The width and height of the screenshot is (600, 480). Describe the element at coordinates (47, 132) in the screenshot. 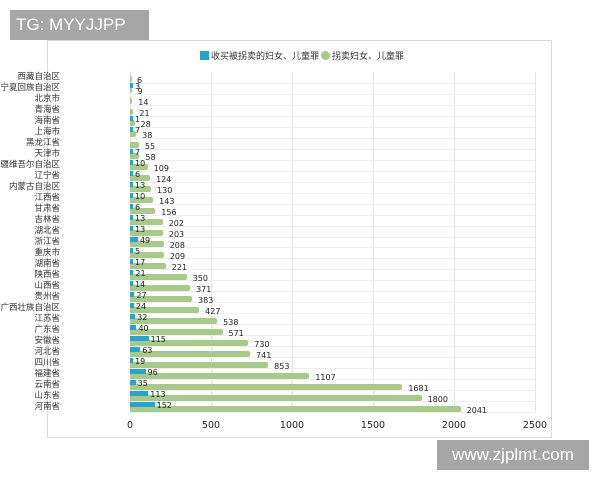

I see `category-label: 上海市` at that location.